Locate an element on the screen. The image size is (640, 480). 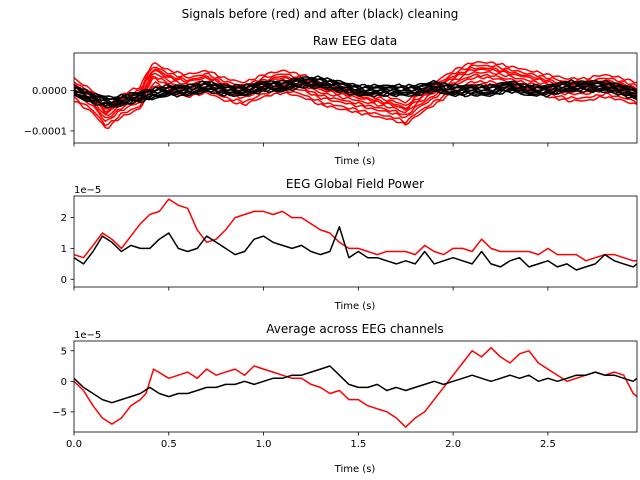
axis-ticks: 0.0000 −0.0001 is located at coordinates (286, 116).